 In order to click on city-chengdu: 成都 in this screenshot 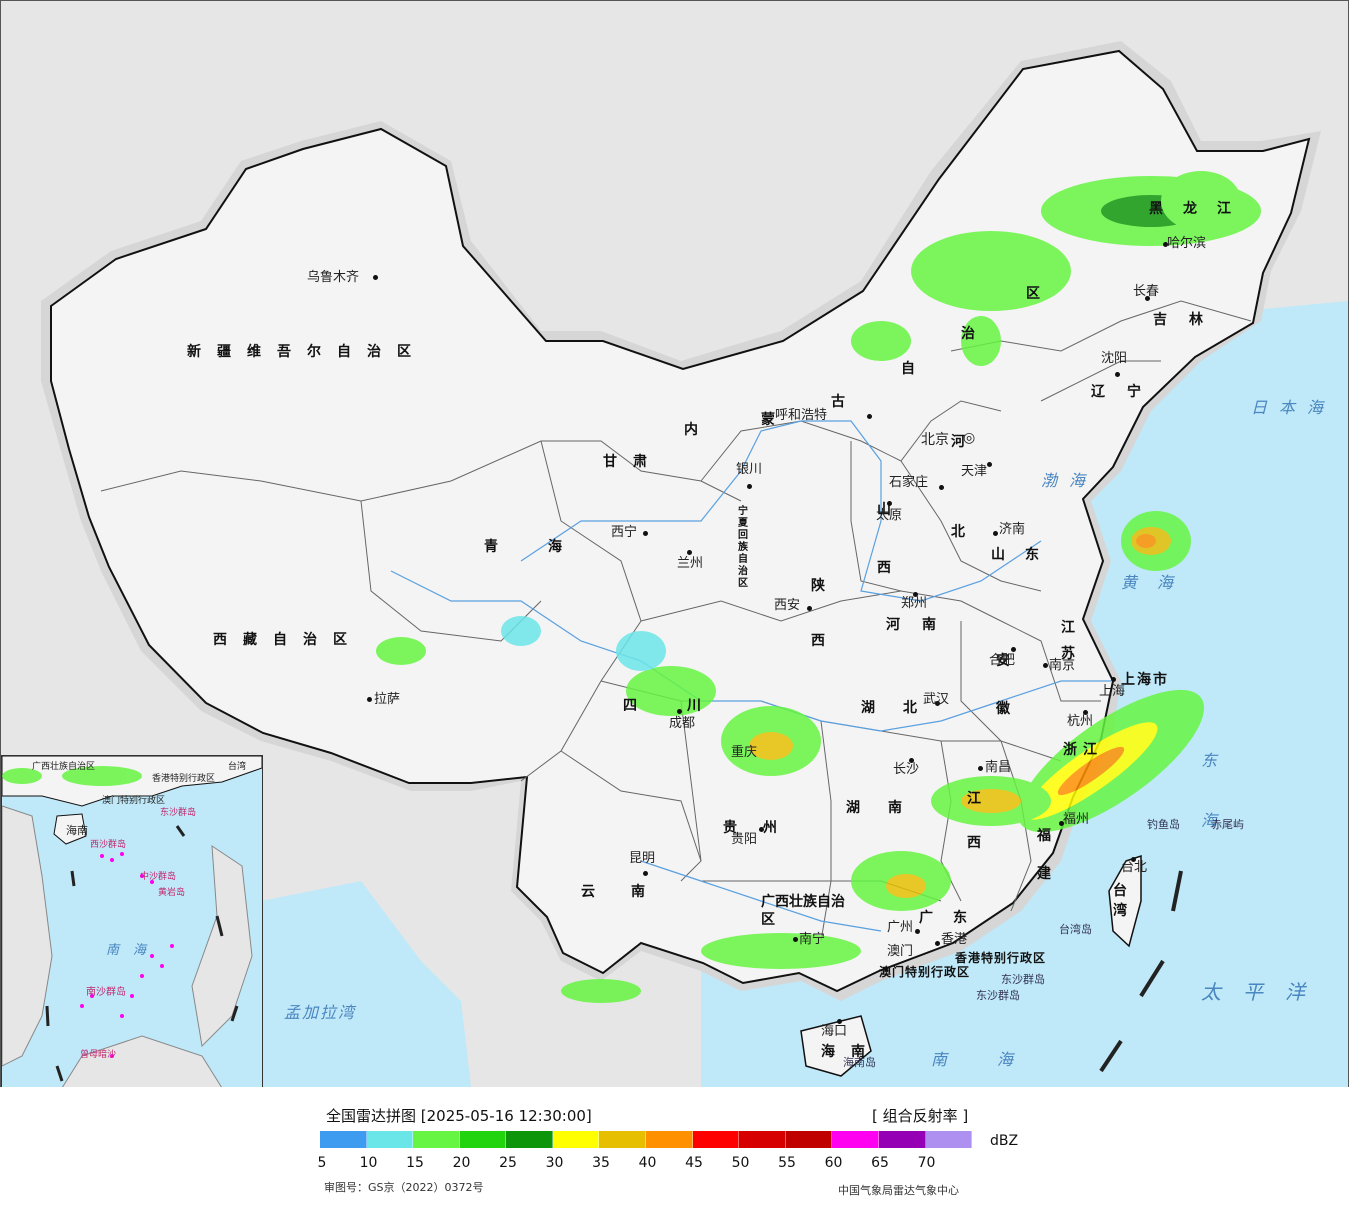, I will do `click(682, 723)`.